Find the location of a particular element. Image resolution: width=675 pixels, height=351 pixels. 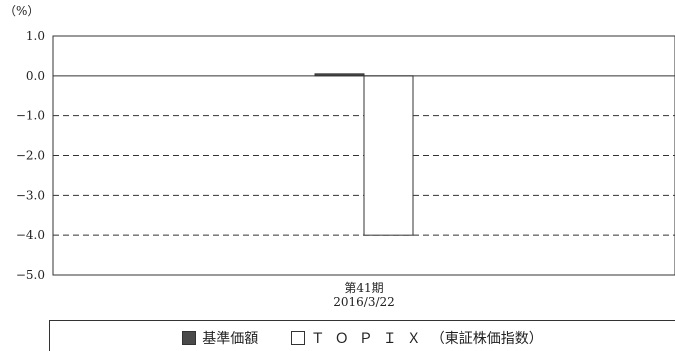

bars is located at coordinates (364, 154).